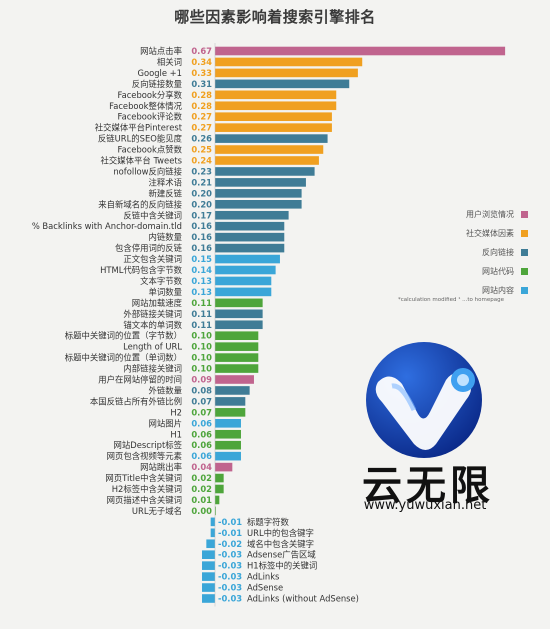 The width and height of the screenshot is (550, 629). Describe the element at coordinates (201, 467) in the screenshot. I see `value-label: 0.04` at that location.